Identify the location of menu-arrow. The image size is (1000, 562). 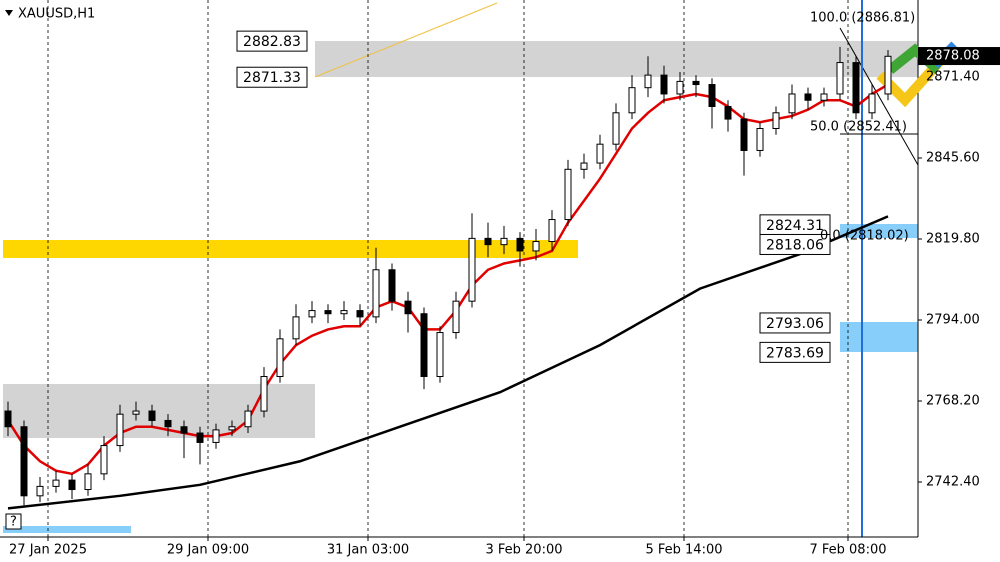
(9, 13).